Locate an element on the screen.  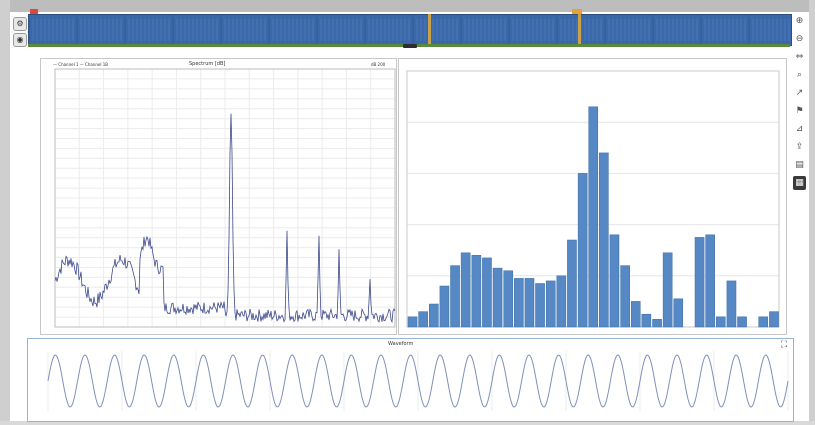
export-icon: ⇪ is located at coordinates (799, 147).